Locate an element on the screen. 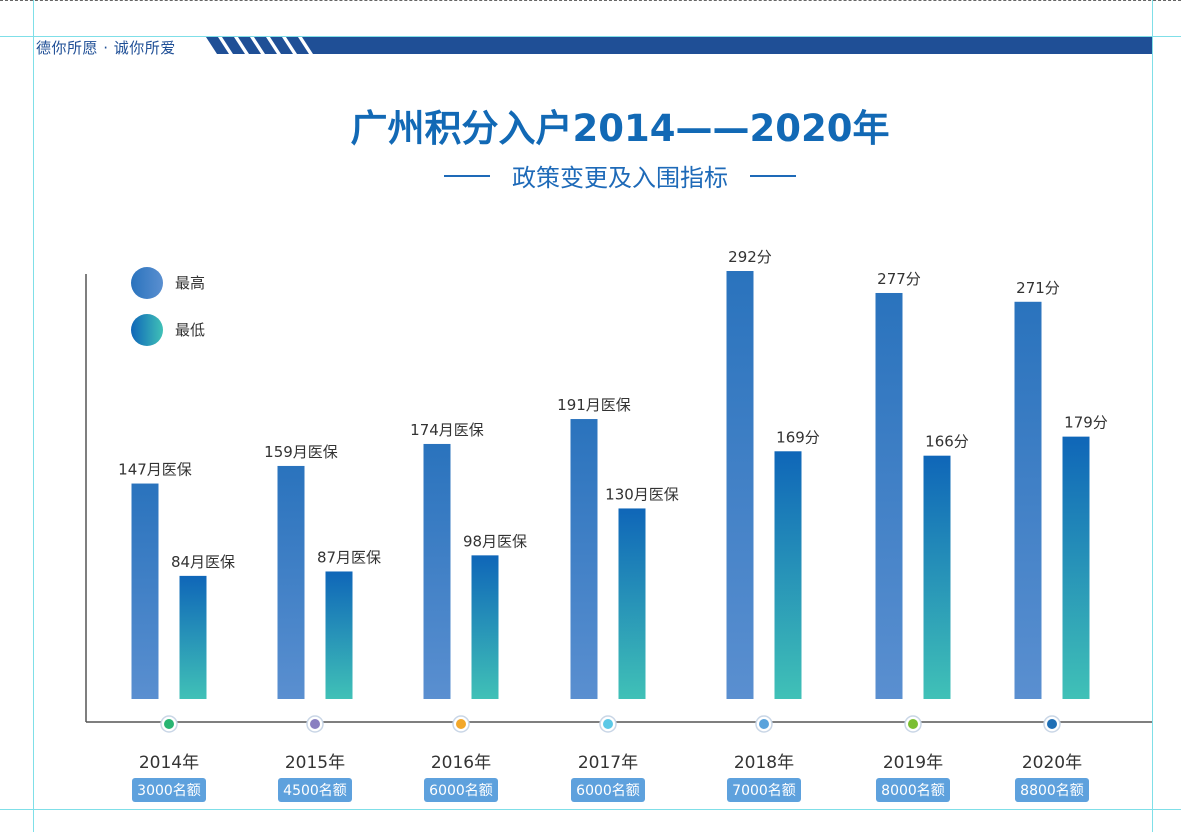  x-tick-label-3: 2017年 is located at coordinates (608, 763).